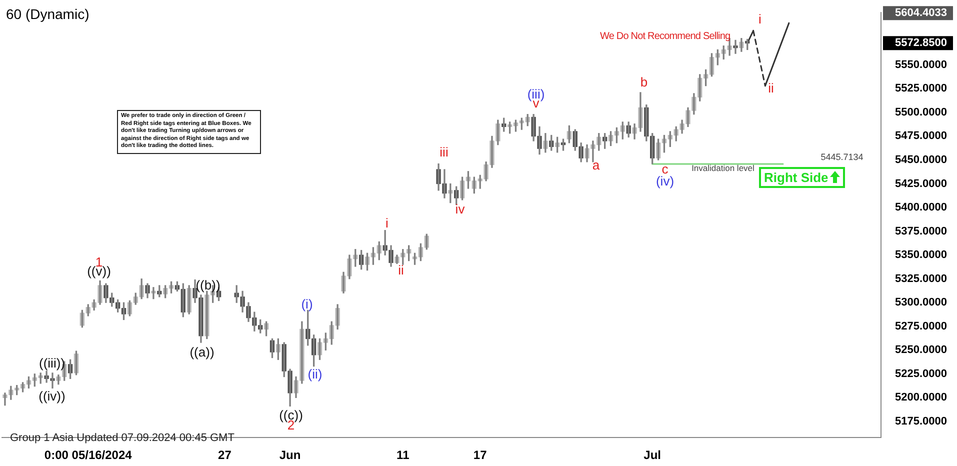 The image size is (957, 466). I want to click on annotation: ((iv)), so click(52, 396).